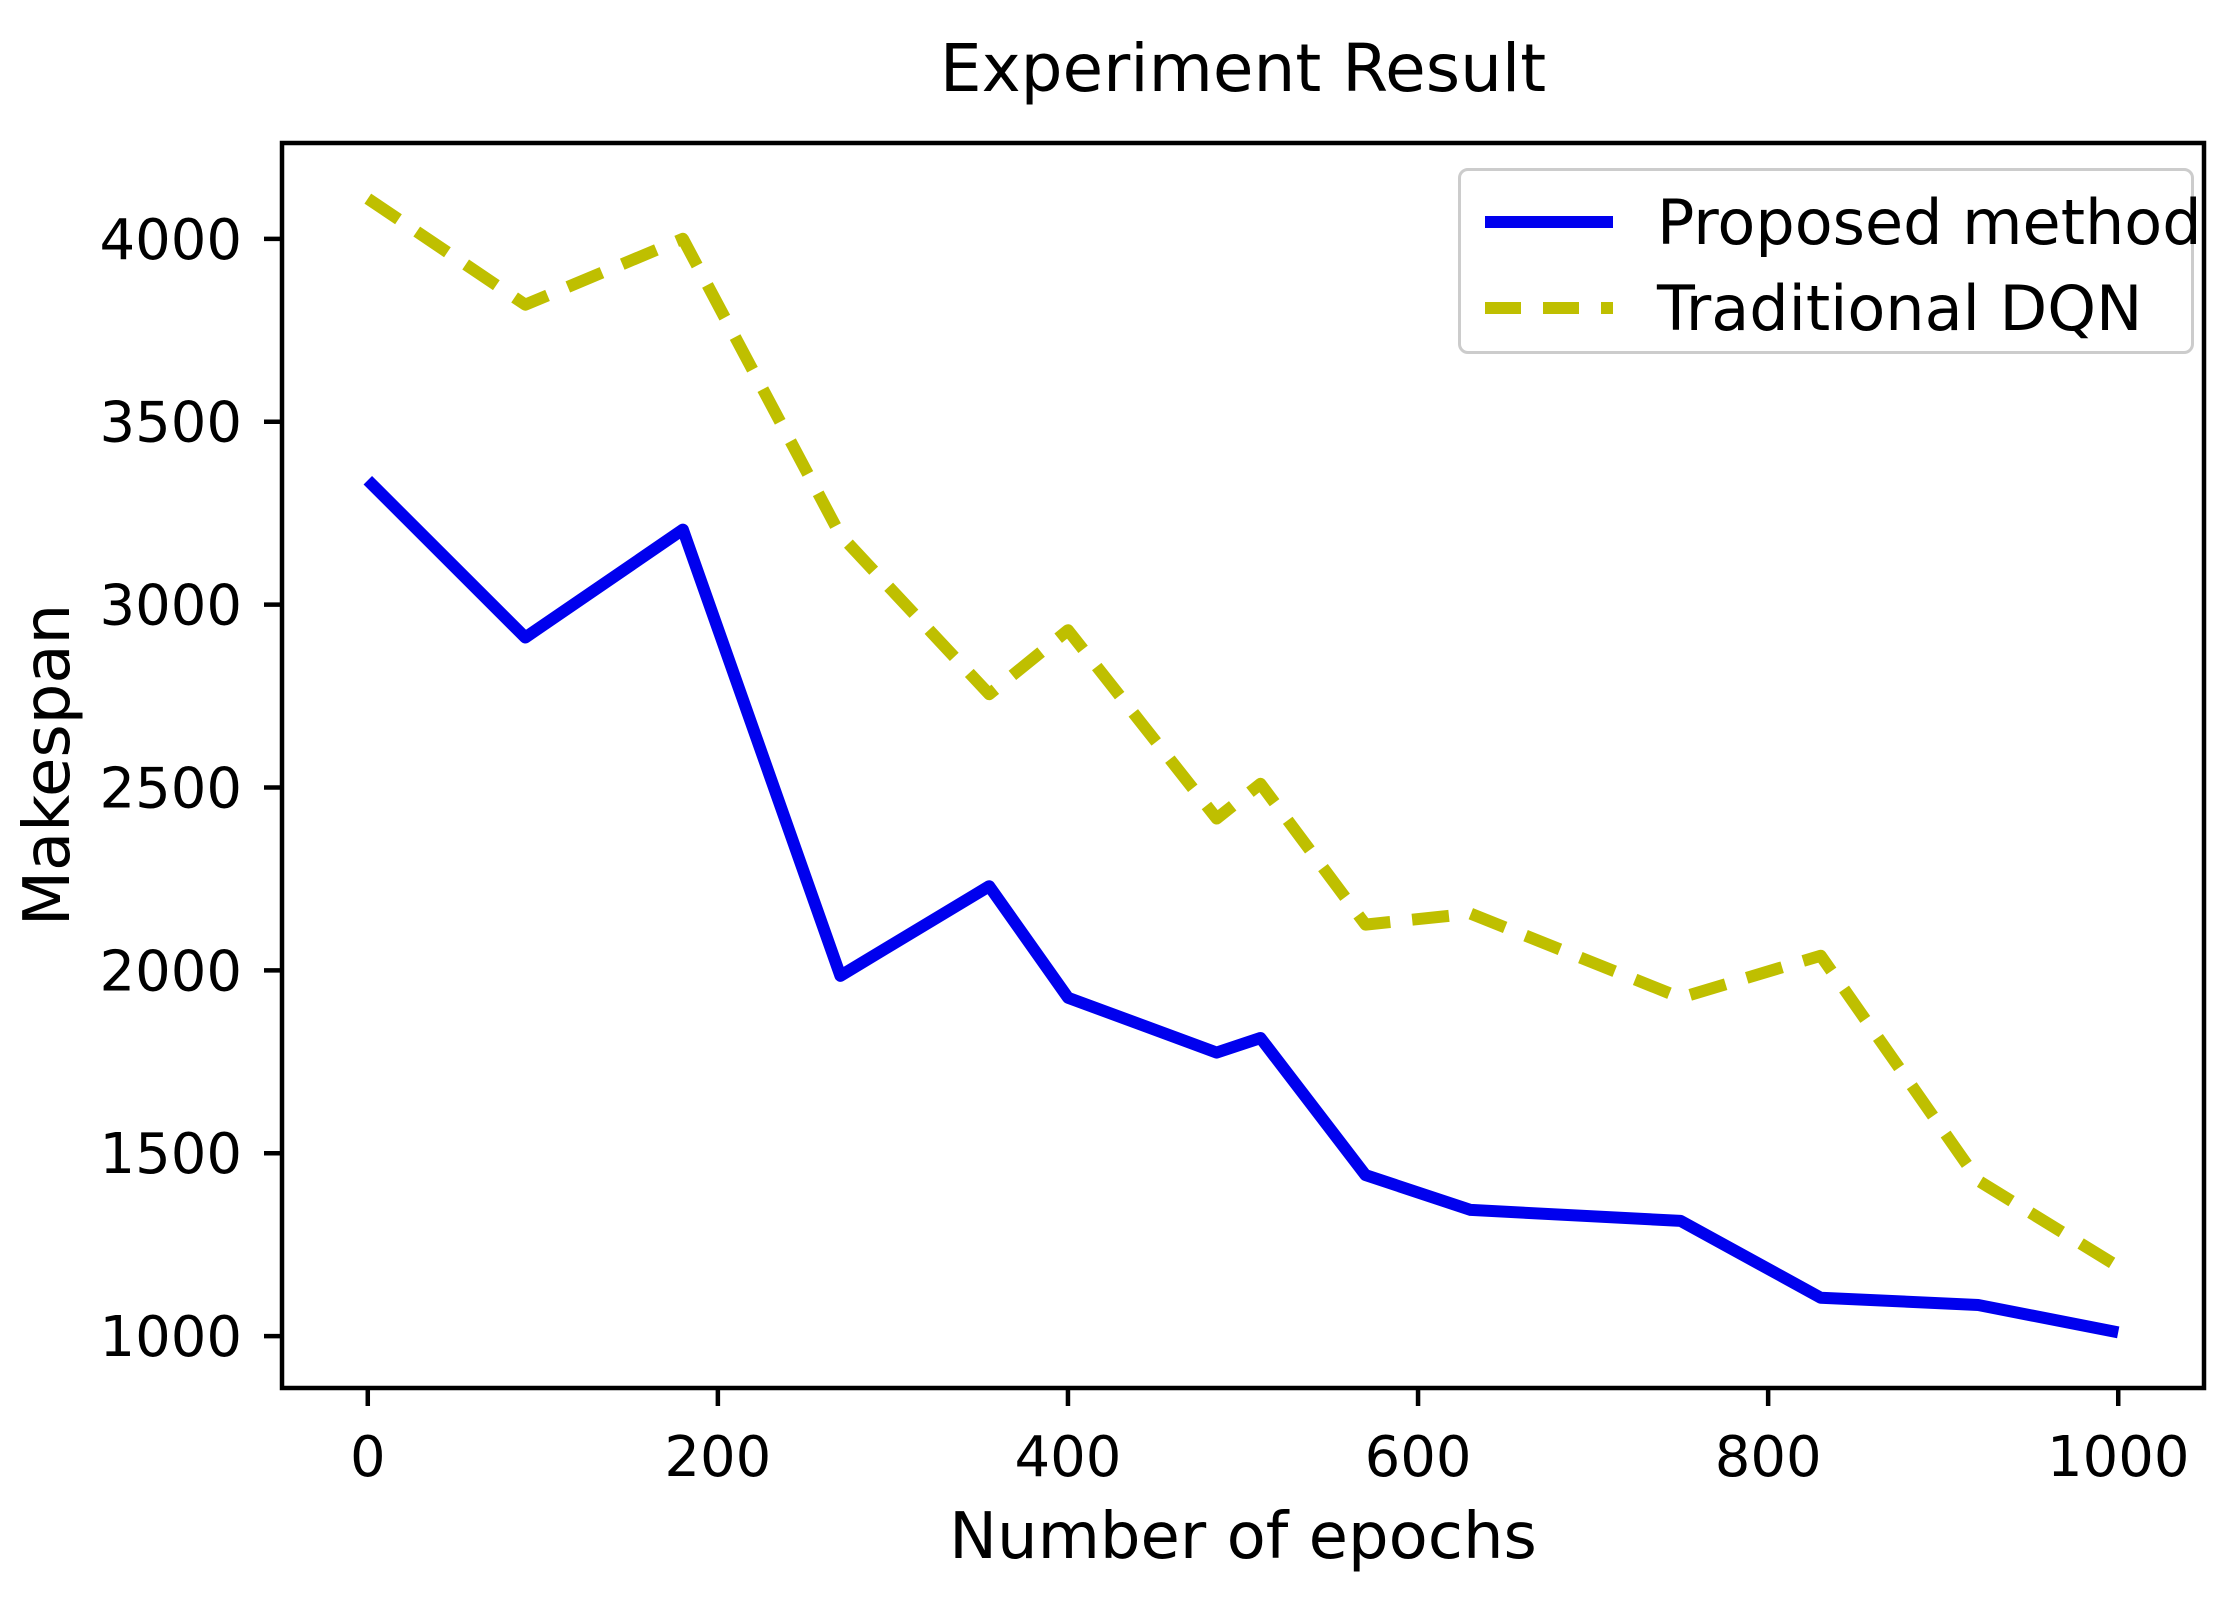 The width and height of the screenshot is (2232, 1602). Describe the element at coordinates (170, 1154) in the screenshot. I see `y-tick-label: 1500` at that location.